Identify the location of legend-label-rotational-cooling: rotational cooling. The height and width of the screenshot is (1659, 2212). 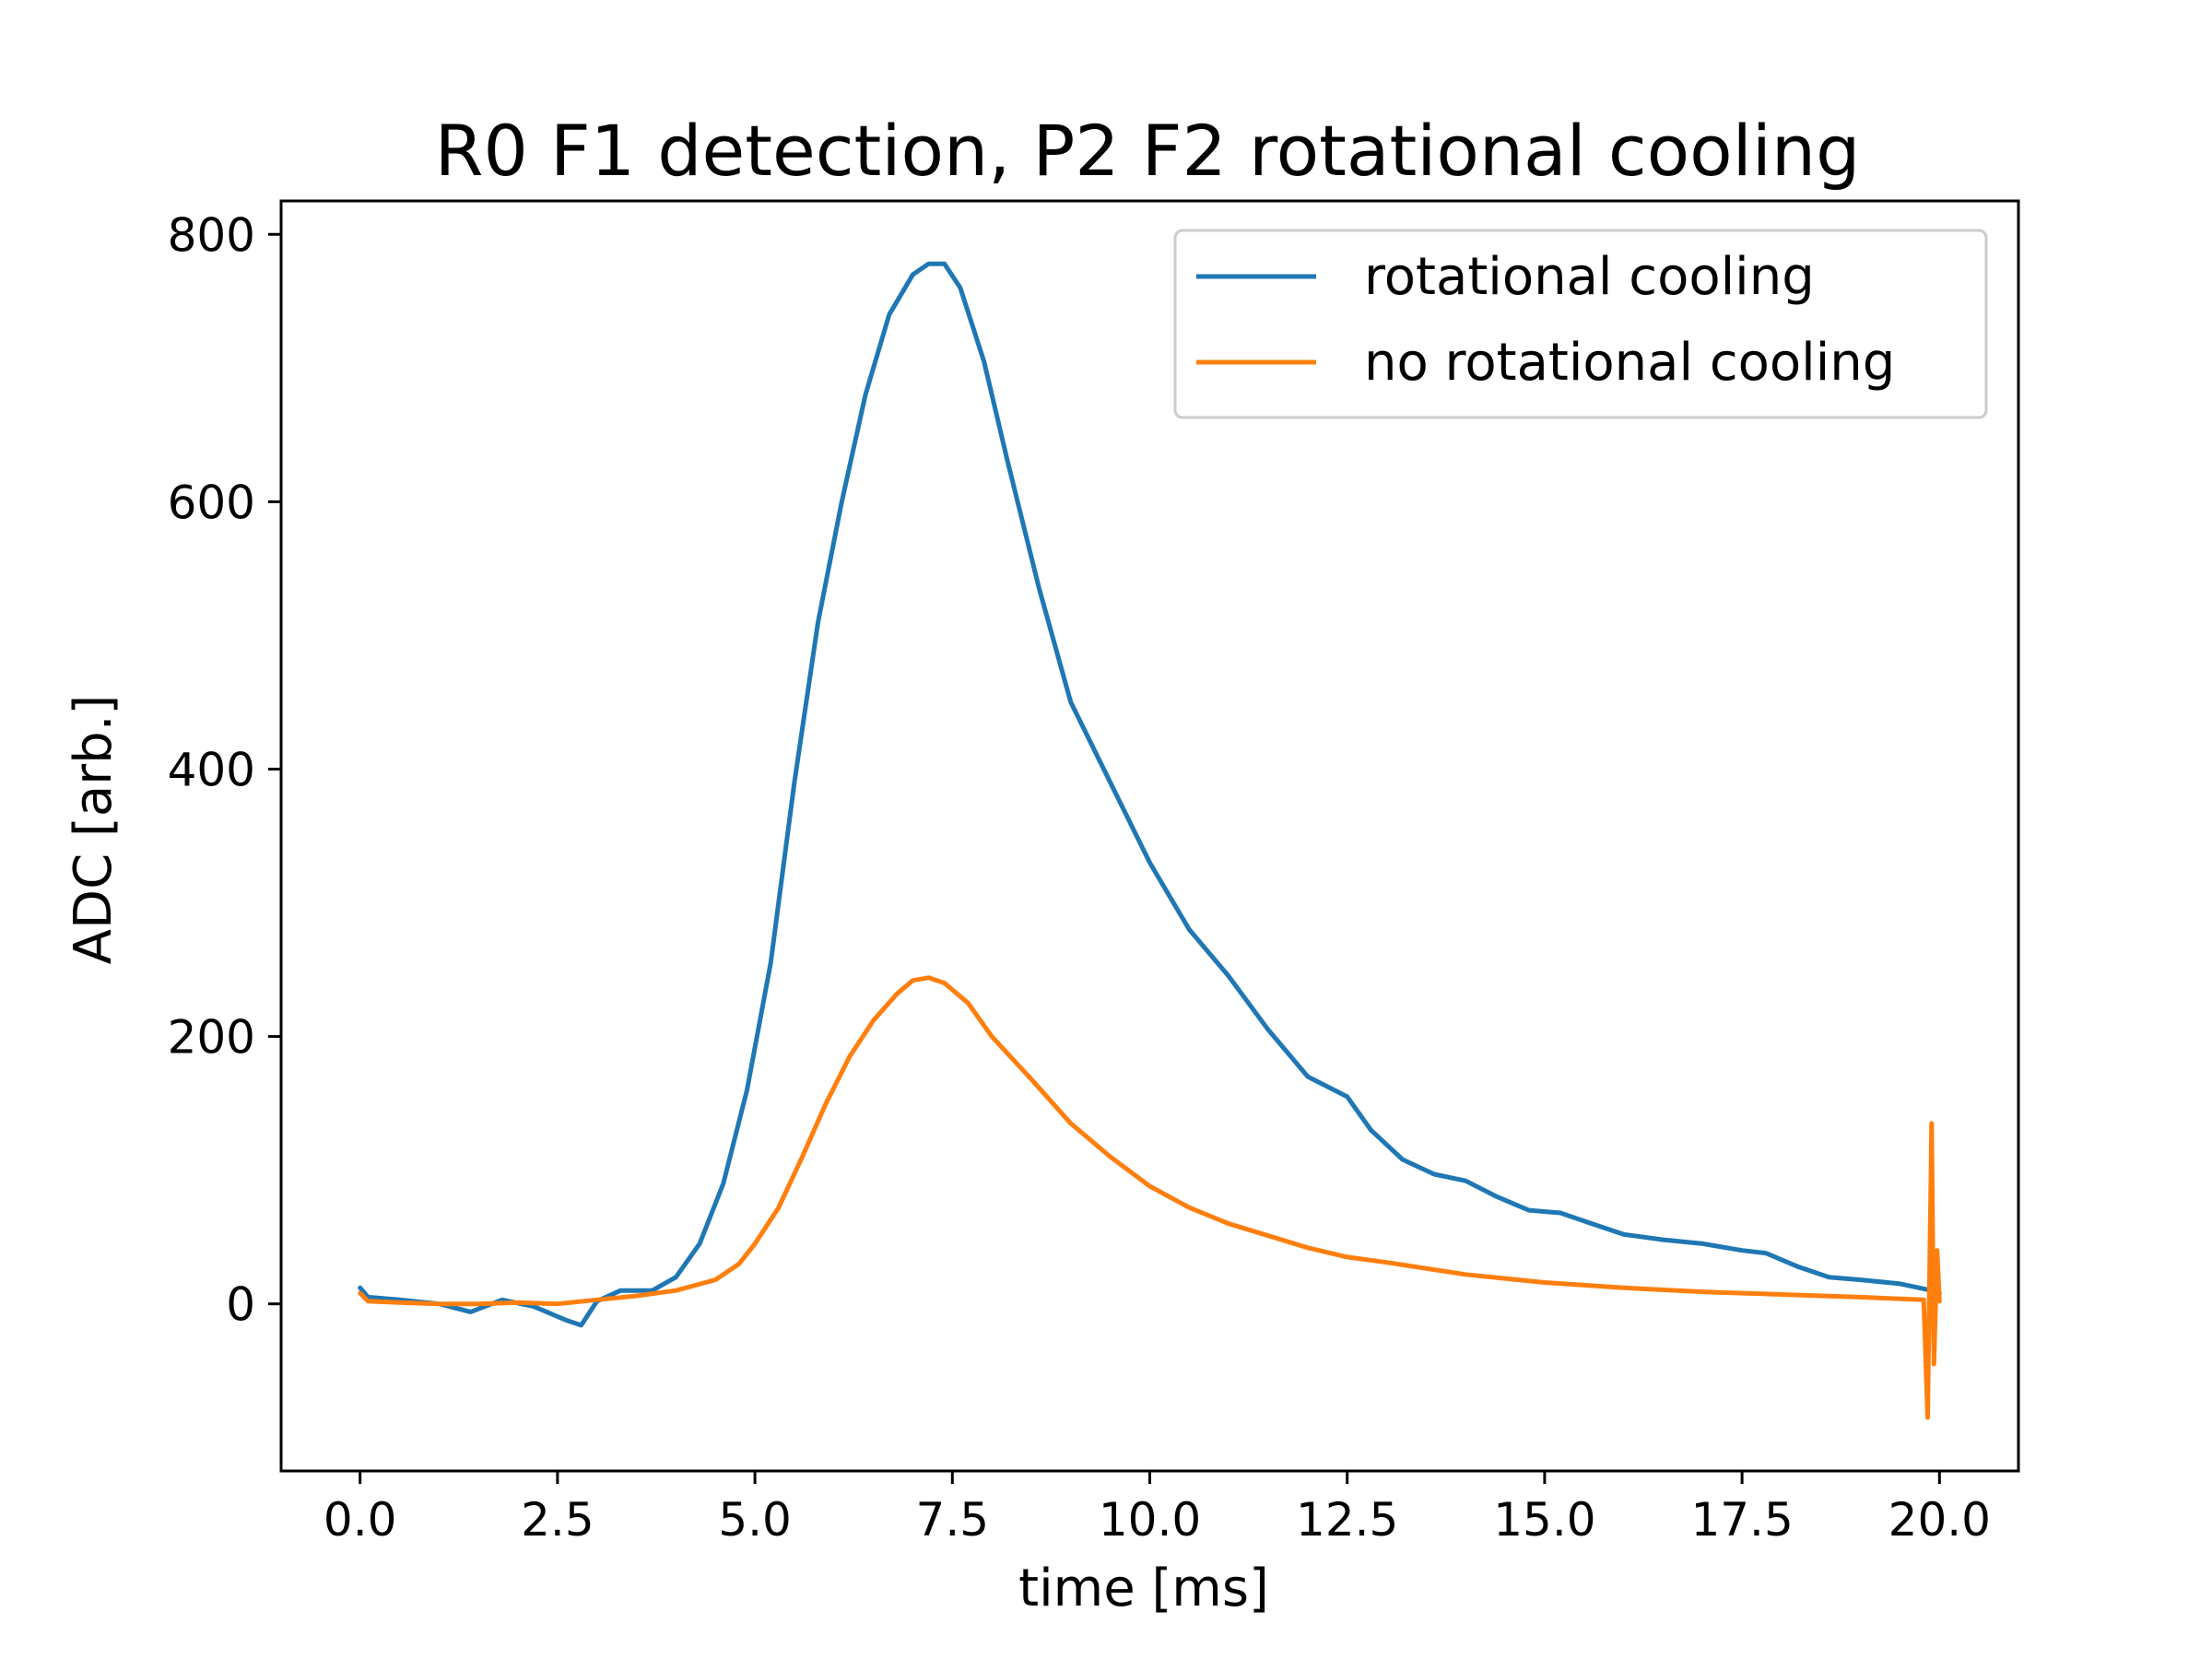
(1589, 277).